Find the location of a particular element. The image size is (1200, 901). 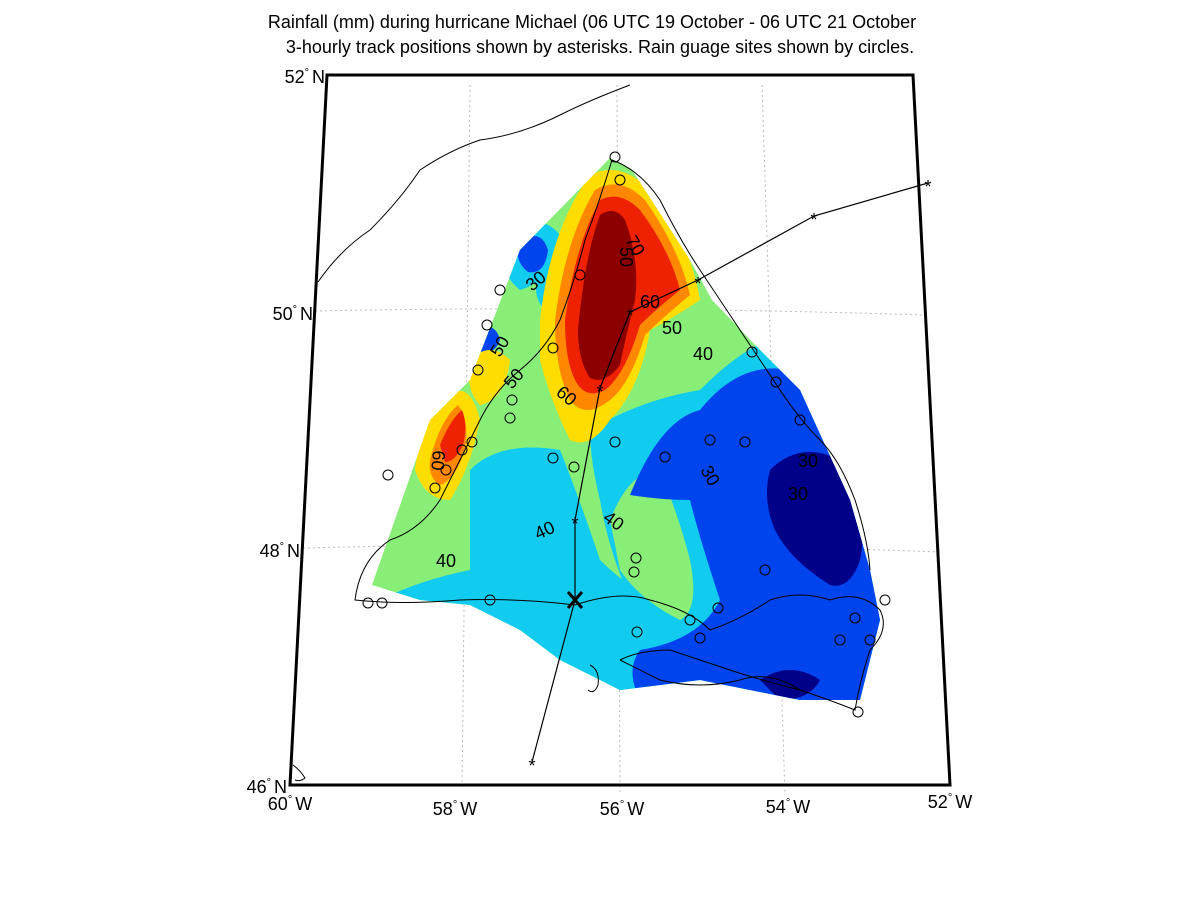

contour-fill-yellow-w is located at coordinates (489, 377).